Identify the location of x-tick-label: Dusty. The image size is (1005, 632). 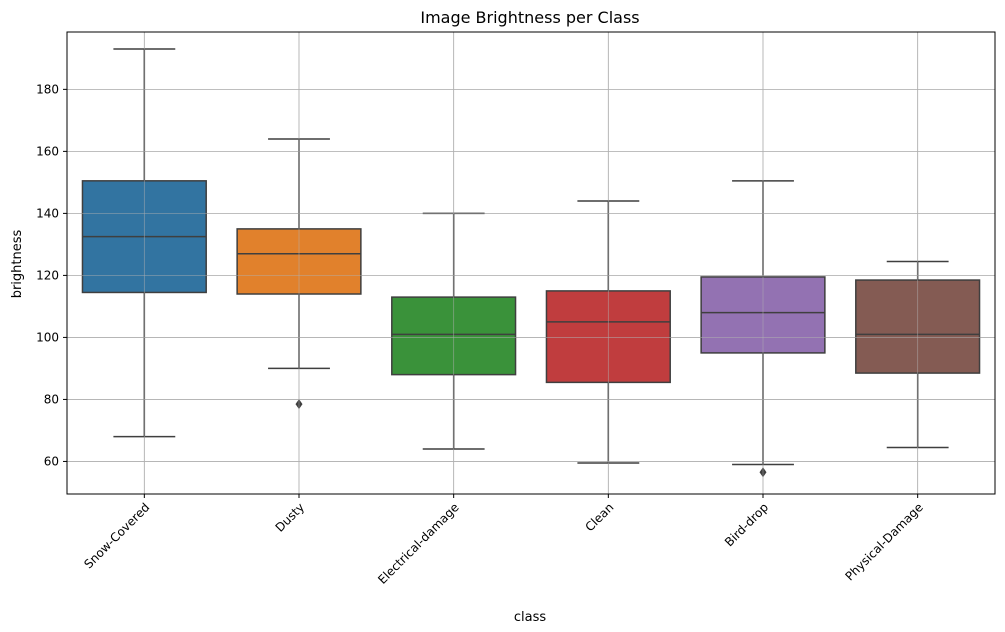
(290, 517).